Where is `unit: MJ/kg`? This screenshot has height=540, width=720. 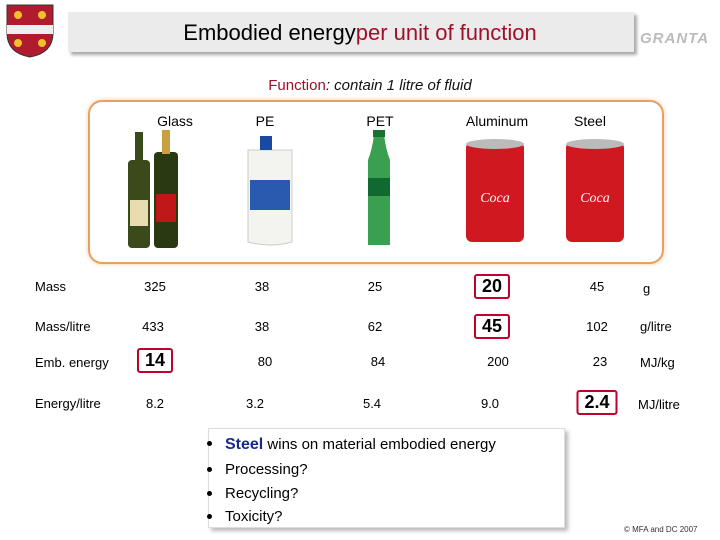
unit: MJ/kg is located at coordinates (657, 362).